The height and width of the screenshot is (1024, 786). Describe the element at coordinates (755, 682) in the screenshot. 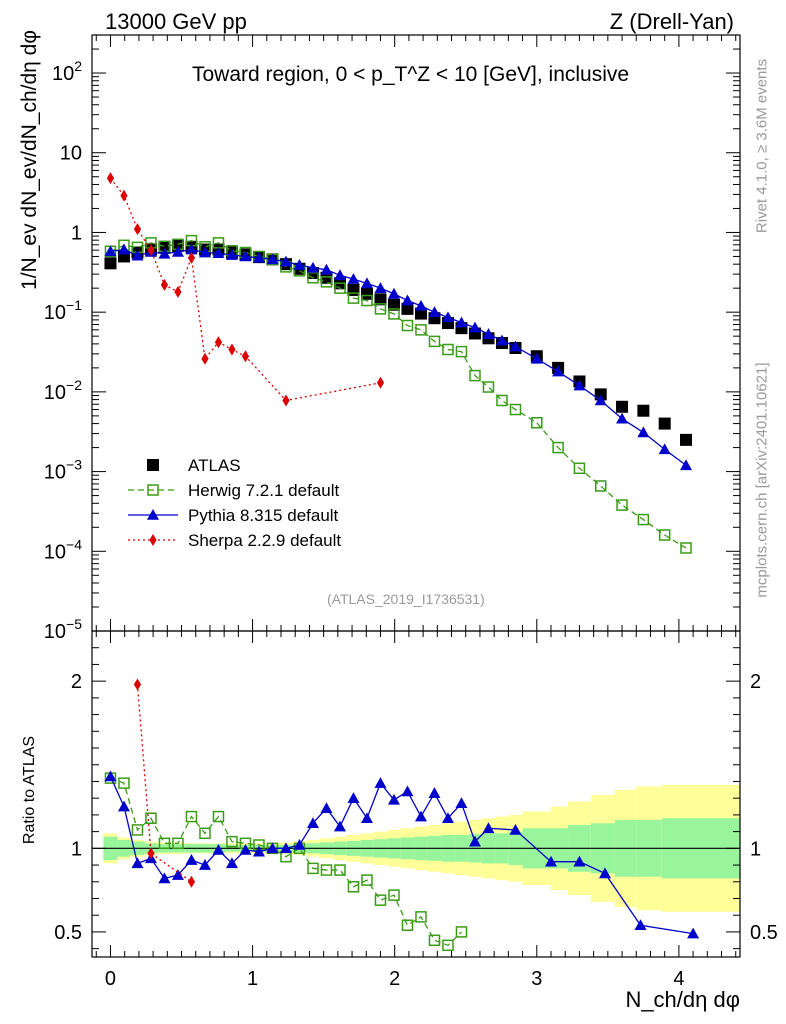

I see `ratio-y-tick-label-right: 2` at that location.